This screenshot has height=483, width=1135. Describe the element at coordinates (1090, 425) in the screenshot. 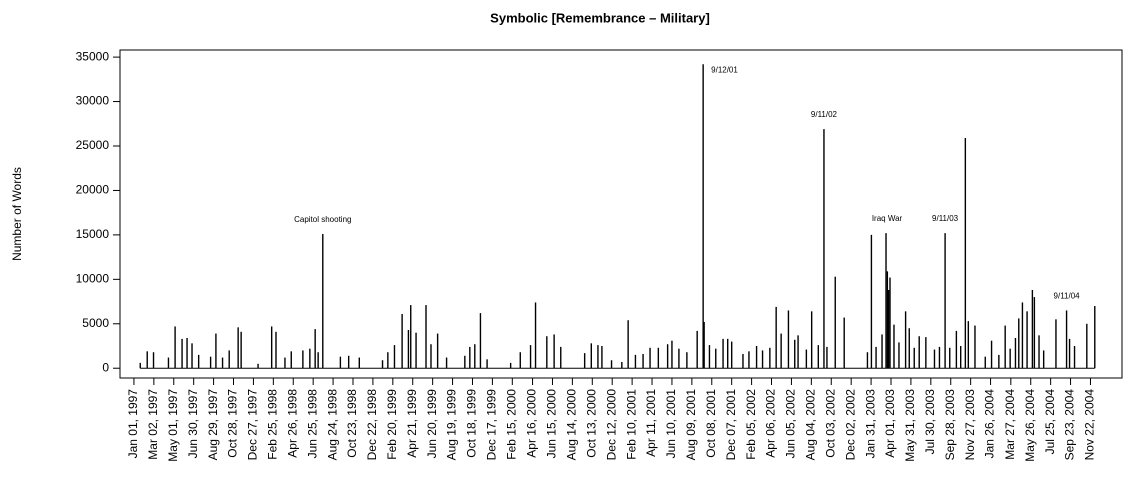

I see `x-tick-label: Nov 22, 2004` at that location.